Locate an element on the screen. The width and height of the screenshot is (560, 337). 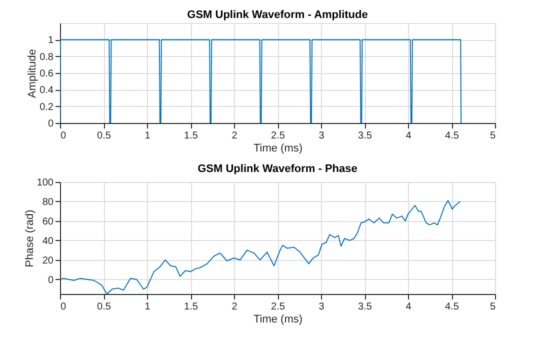
chart-title: GSM Uplink Waveform - Phase is located at coordinates (278, 169).